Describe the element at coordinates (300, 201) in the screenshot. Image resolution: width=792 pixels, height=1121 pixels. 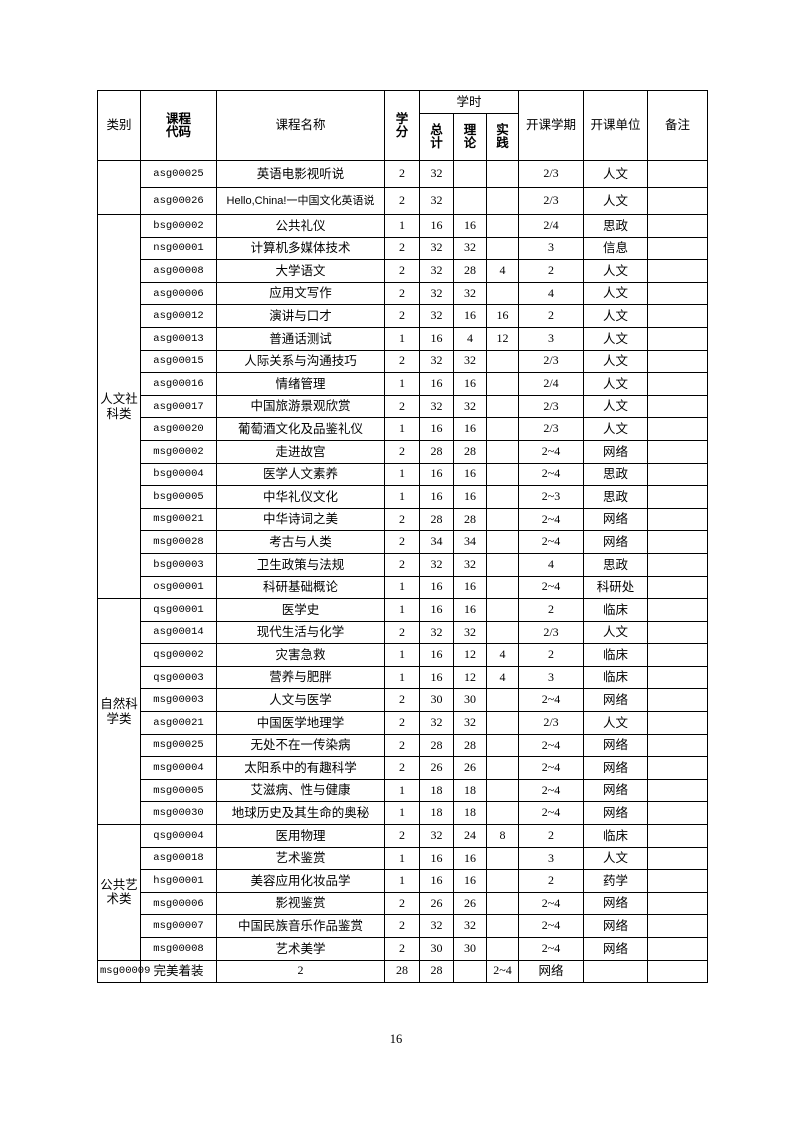
I see `cell-course-name: Hello,China!一中国文化英语说` at that location.